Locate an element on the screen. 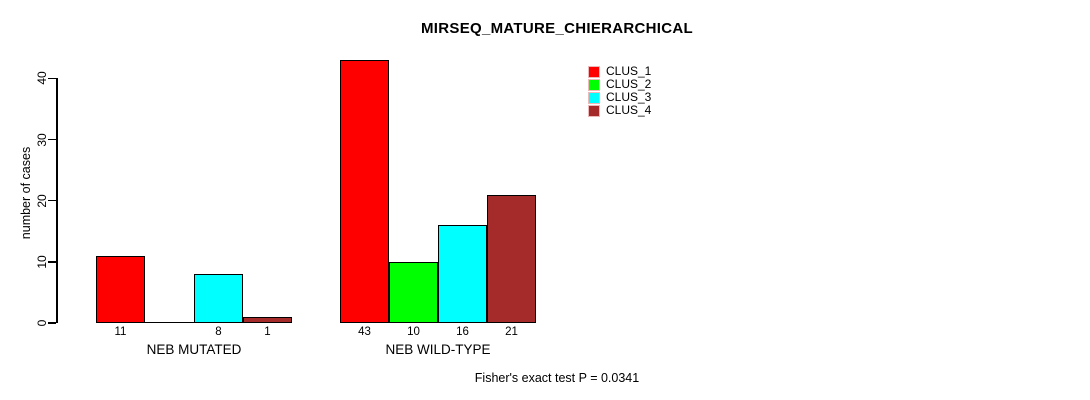 This screenshot has width=1090, height=400. bar-value-label: 11 is located at coordinates (120, 332).